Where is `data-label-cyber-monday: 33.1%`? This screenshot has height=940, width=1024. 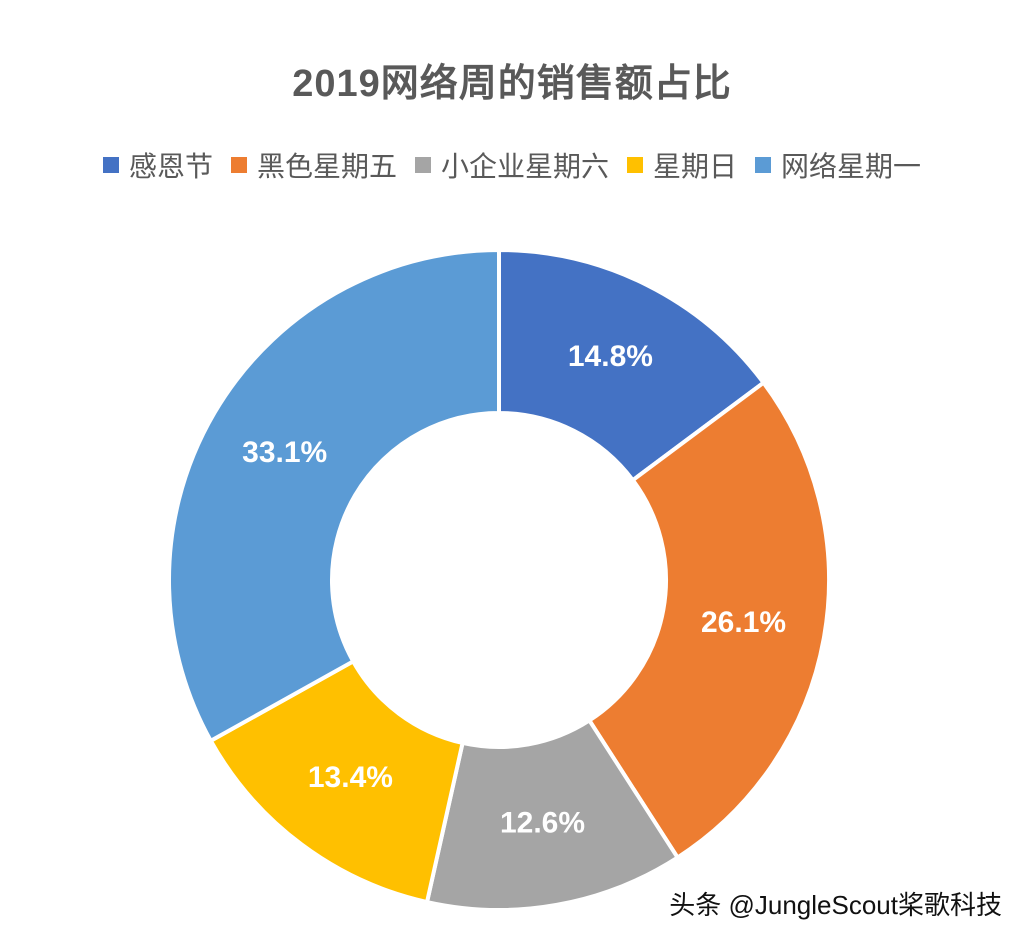 data-label-cyber-monday: 33.1% is located at coordinates (284, 452).